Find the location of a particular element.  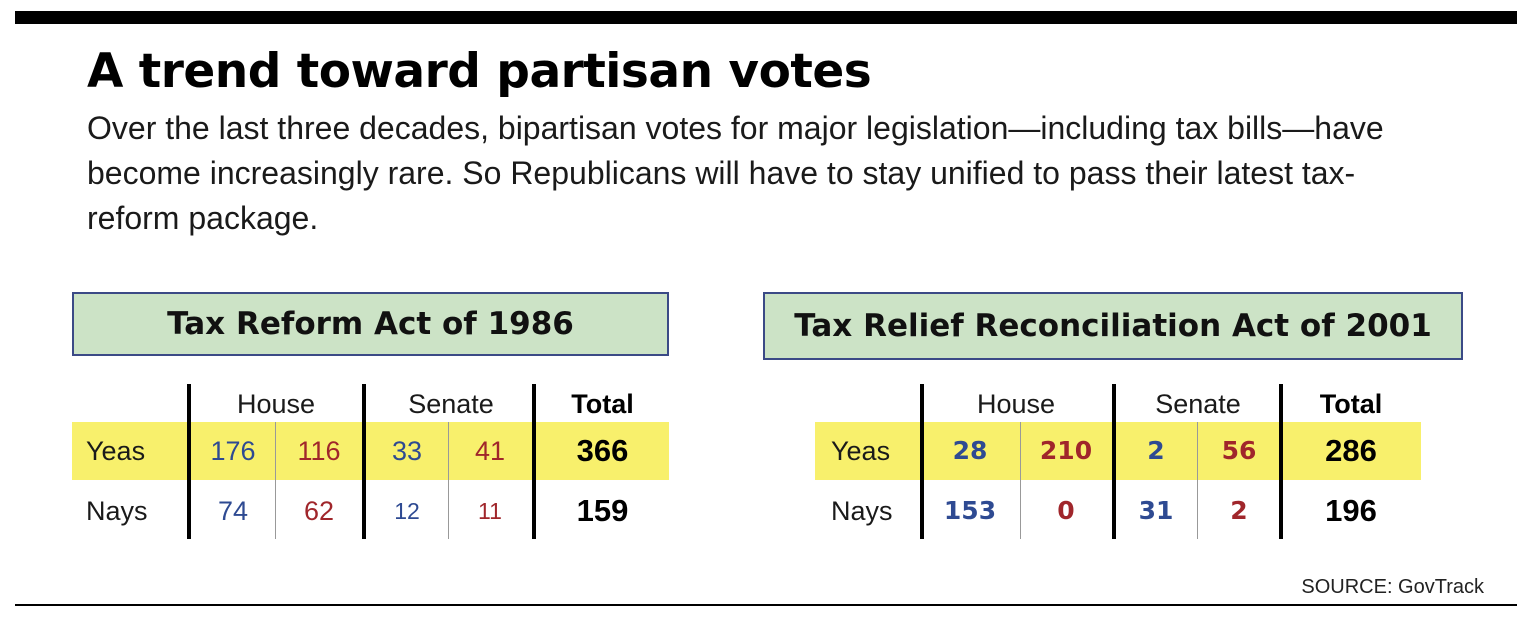

cell-yeas-total: 286 is located at coordinates (1351, 450).